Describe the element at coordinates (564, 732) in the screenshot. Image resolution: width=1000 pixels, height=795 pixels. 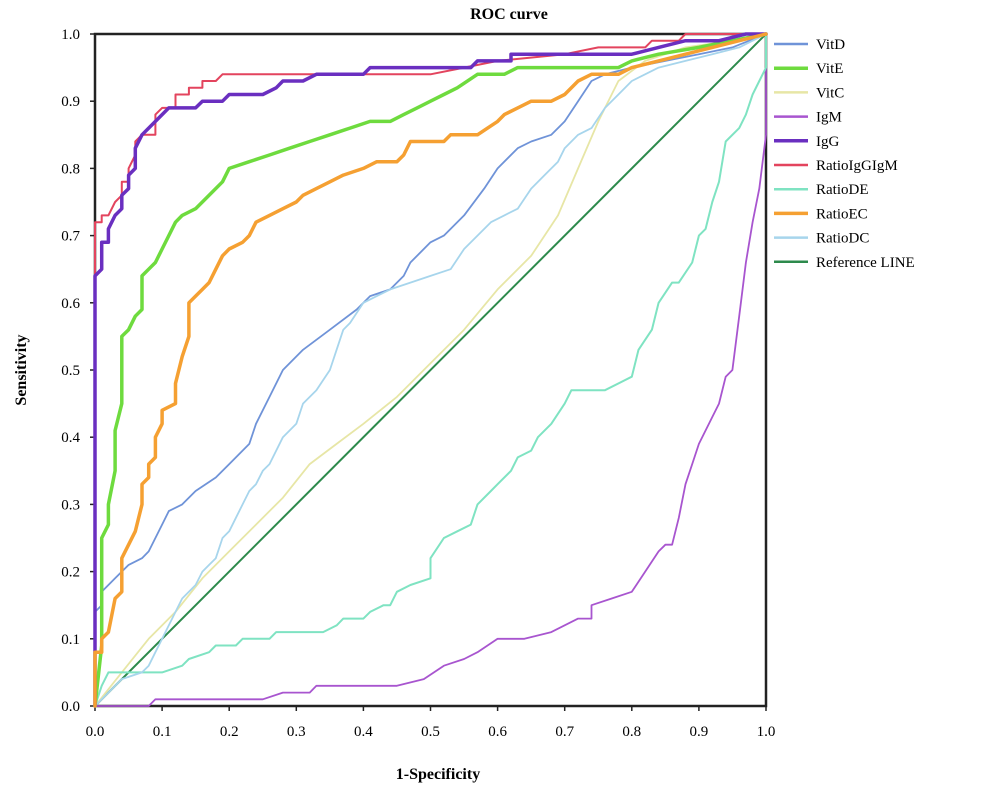
I see `x-tick-label: 0.7` at that location.